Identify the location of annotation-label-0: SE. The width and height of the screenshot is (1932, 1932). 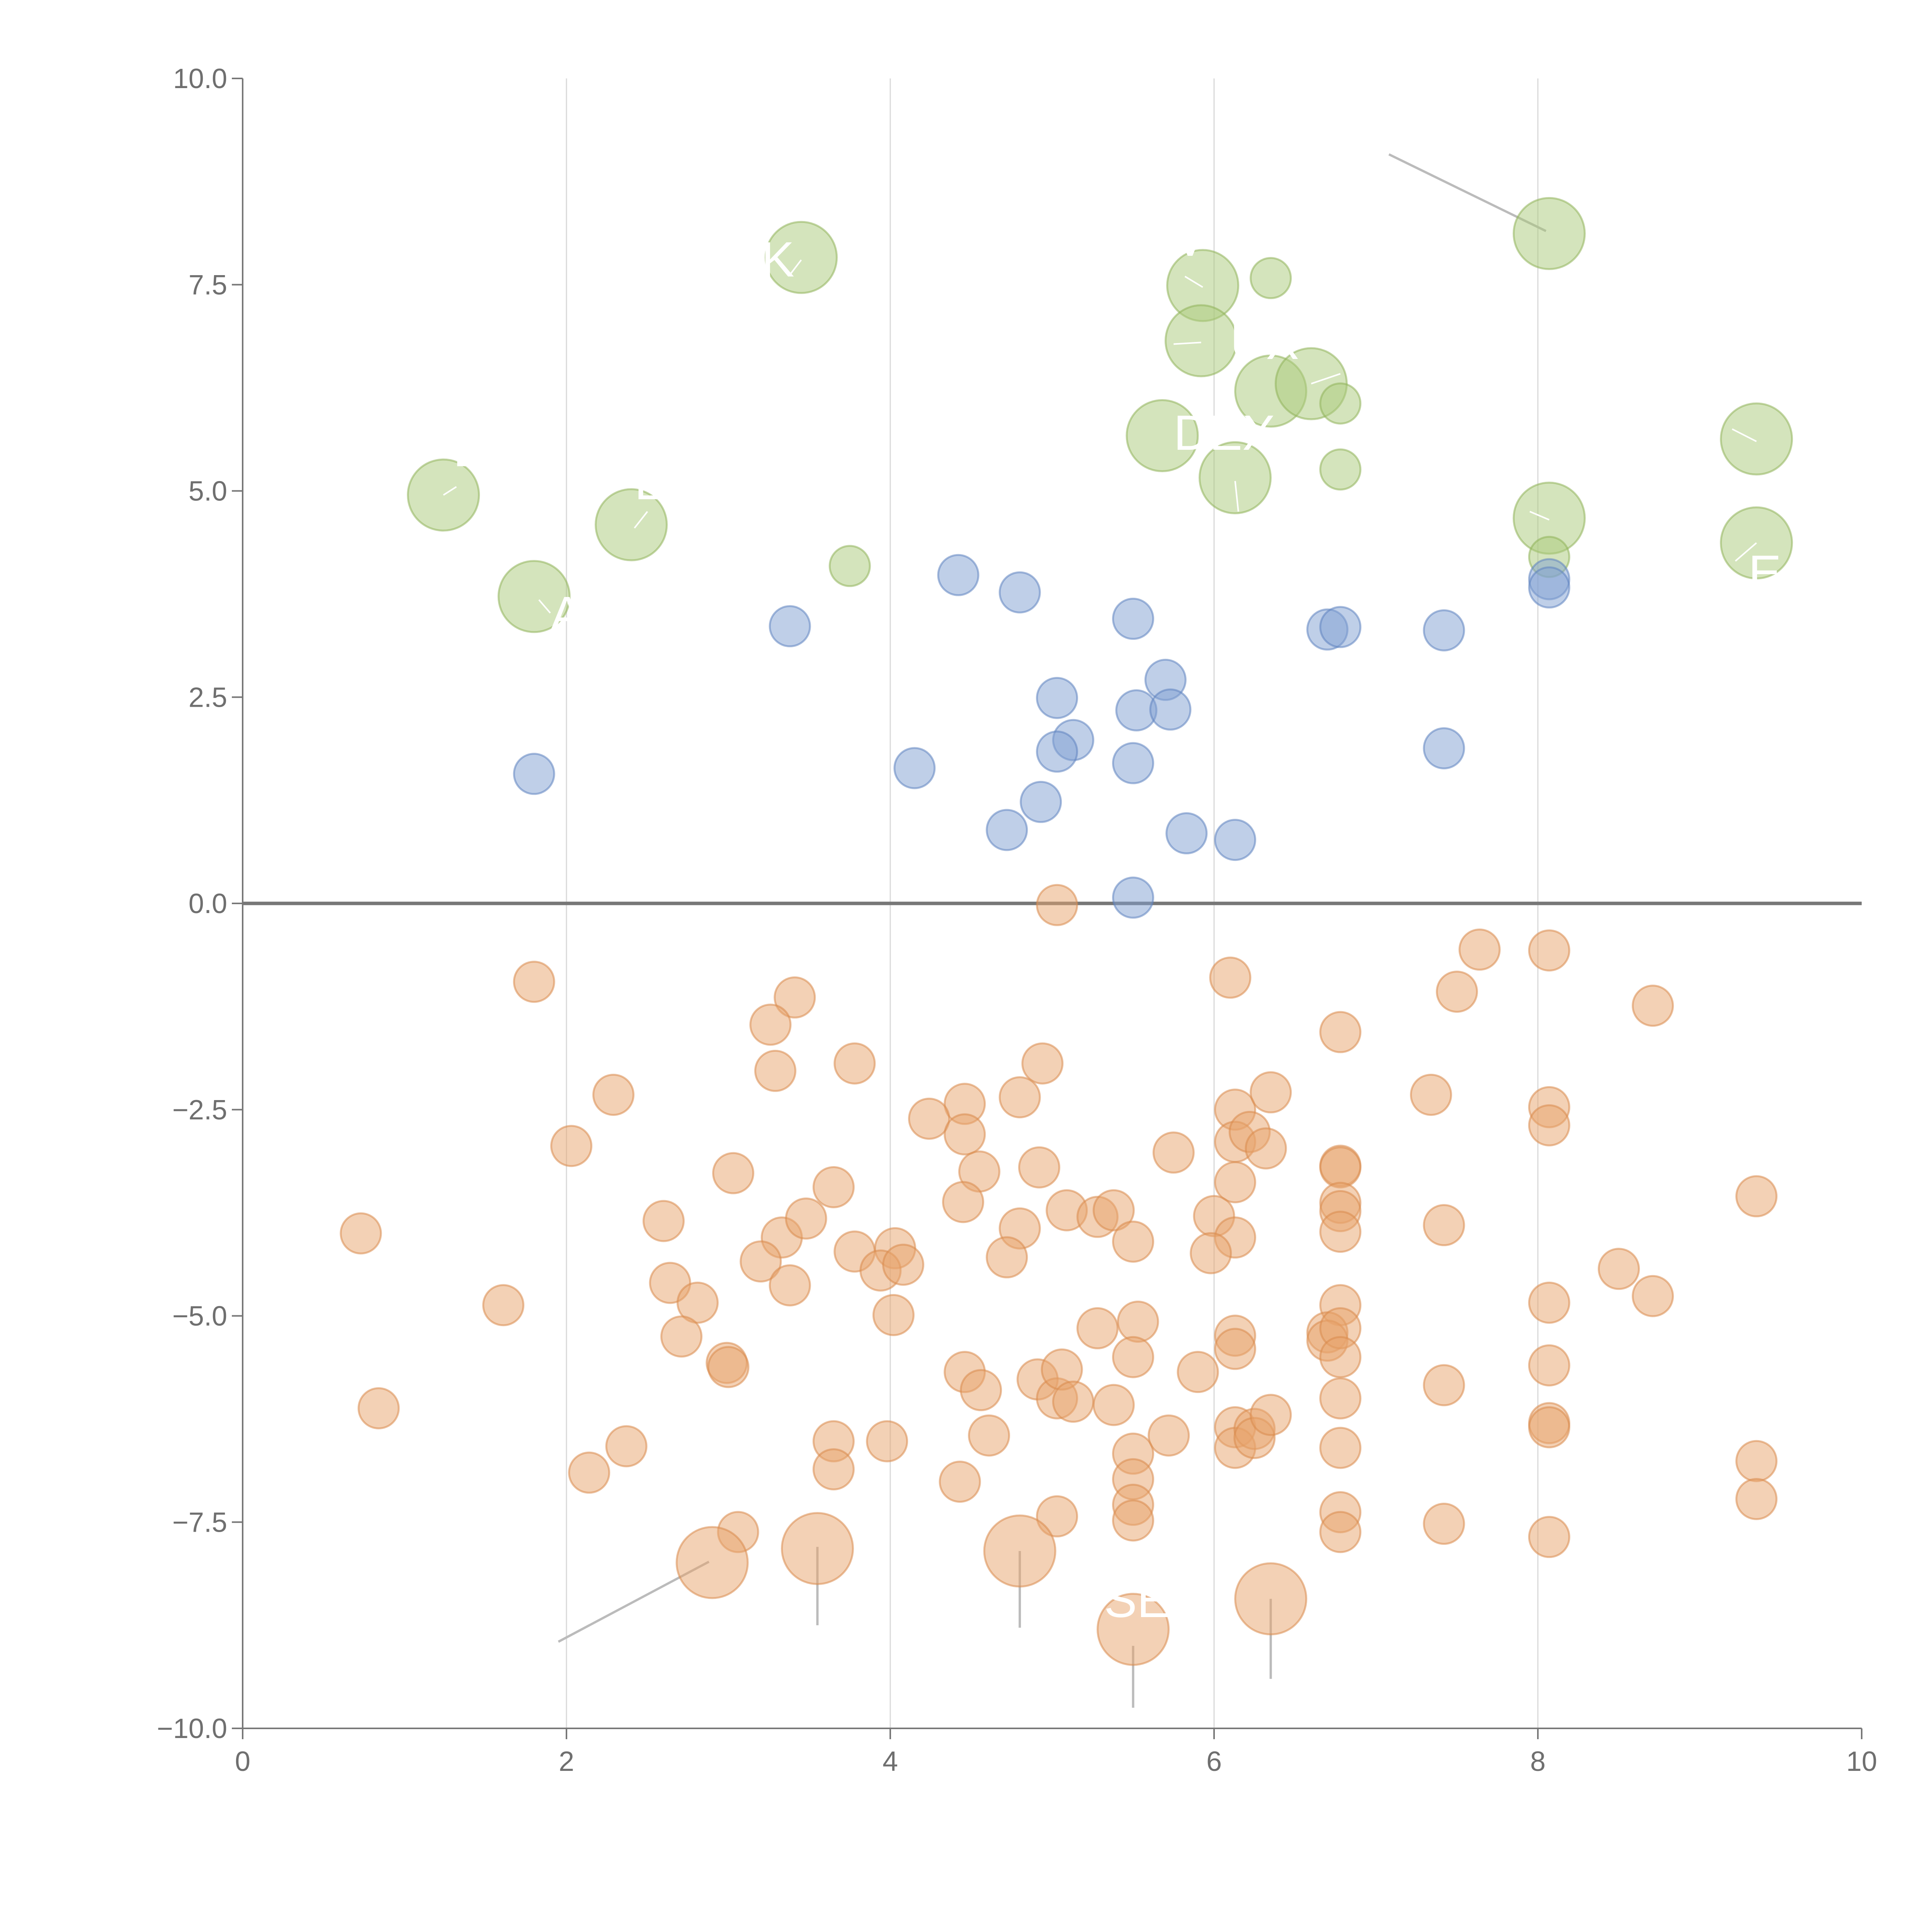
(1137, 1600).